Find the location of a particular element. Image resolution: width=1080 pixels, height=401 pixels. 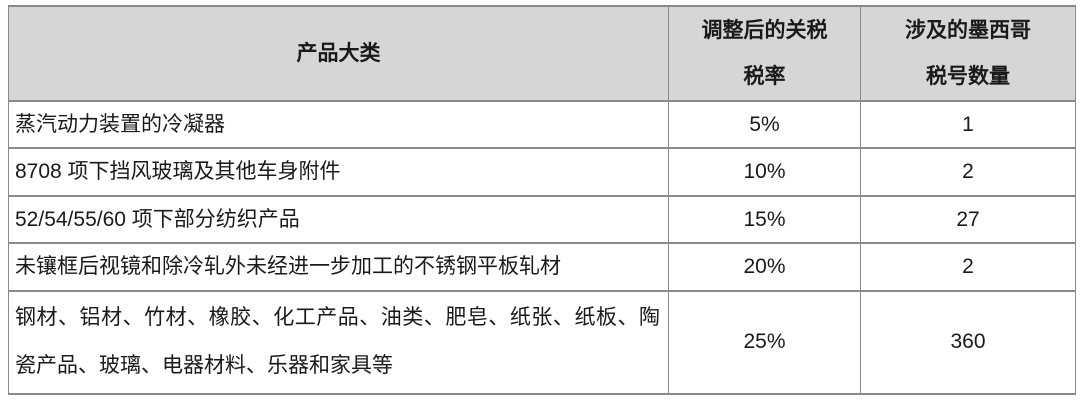

column-header-label-line1: 调整后的关税 is located at coordinates (764, 30).